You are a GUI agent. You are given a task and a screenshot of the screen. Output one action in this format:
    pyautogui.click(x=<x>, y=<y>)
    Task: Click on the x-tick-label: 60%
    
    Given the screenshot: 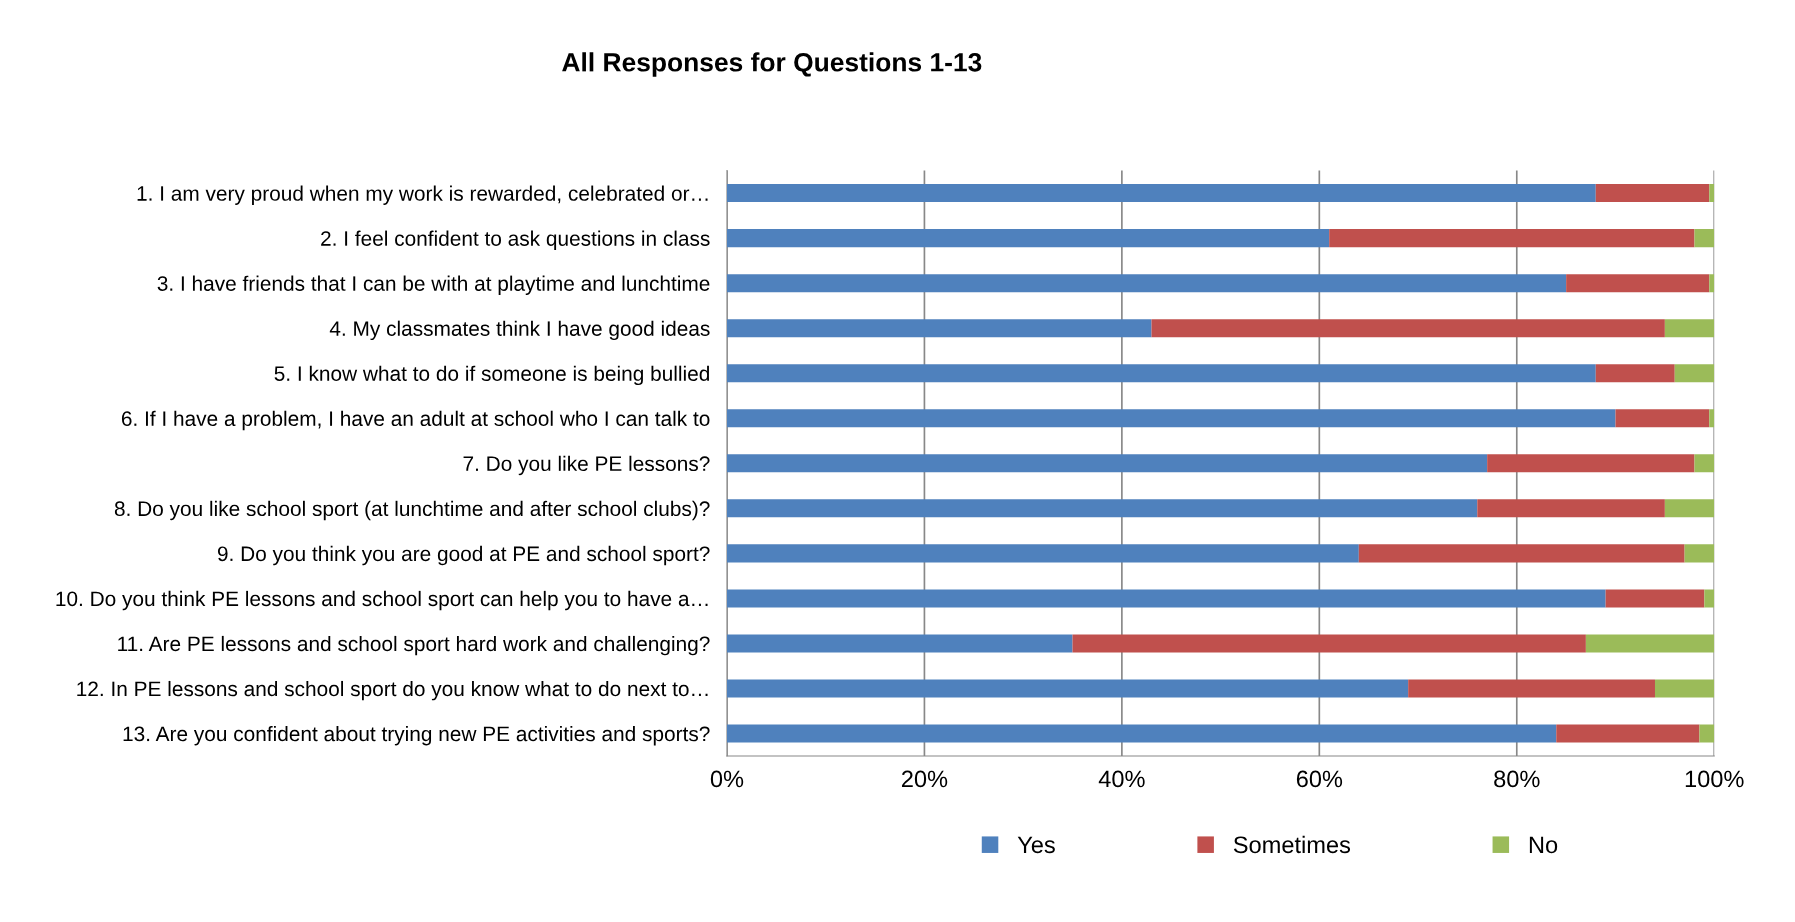 What is the action you would take?
    pyautogui.click(x=1319, y=779)
    